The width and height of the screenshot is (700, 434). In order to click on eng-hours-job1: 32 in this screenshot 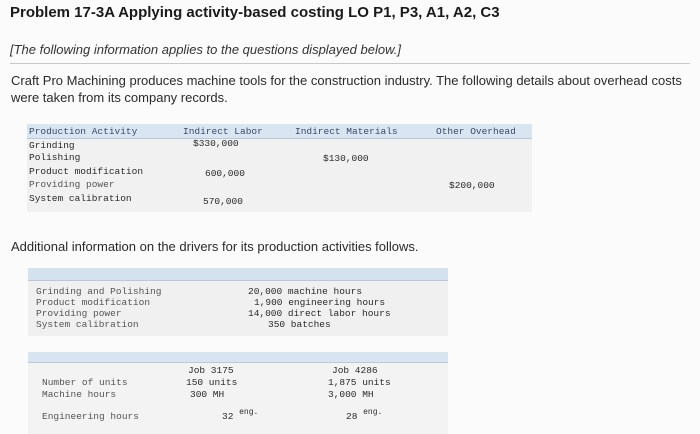, I will do `click(228, 416)`.